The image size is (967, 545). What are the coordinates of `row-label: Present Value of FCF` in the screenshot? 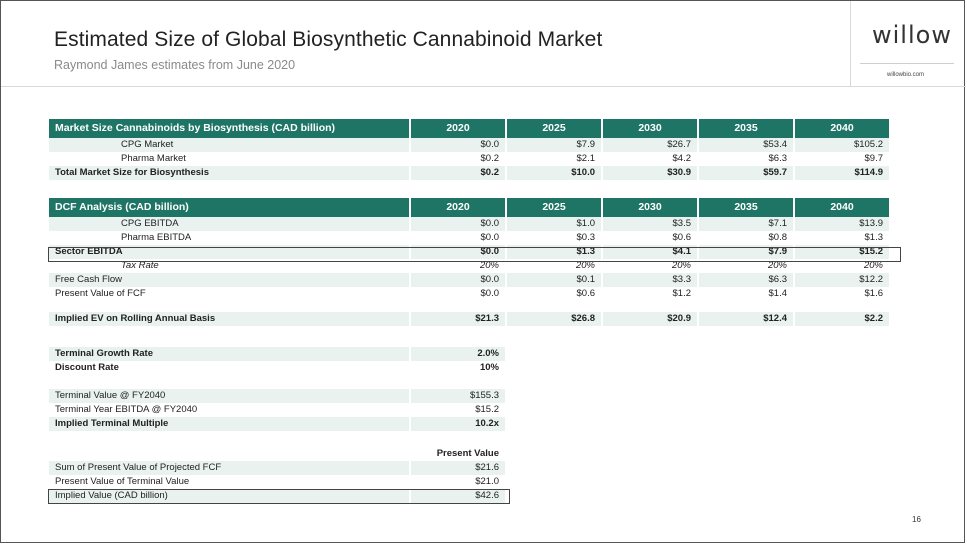 It's located at (100, 293).